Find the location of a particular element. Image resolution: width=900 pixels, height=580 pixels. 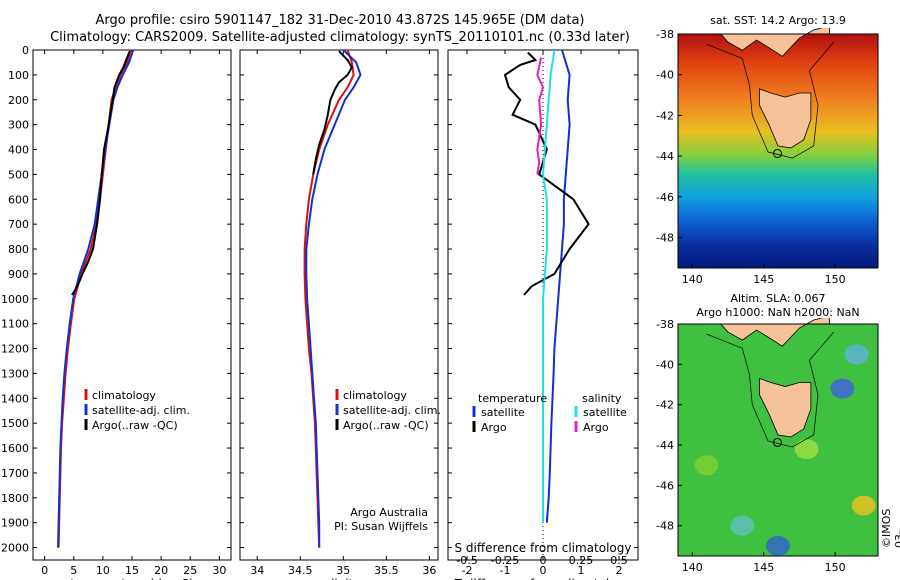

sla-map: -38 -40 -42 -44 -46 -48 140 145 150 is located at coordinates (767, 446).